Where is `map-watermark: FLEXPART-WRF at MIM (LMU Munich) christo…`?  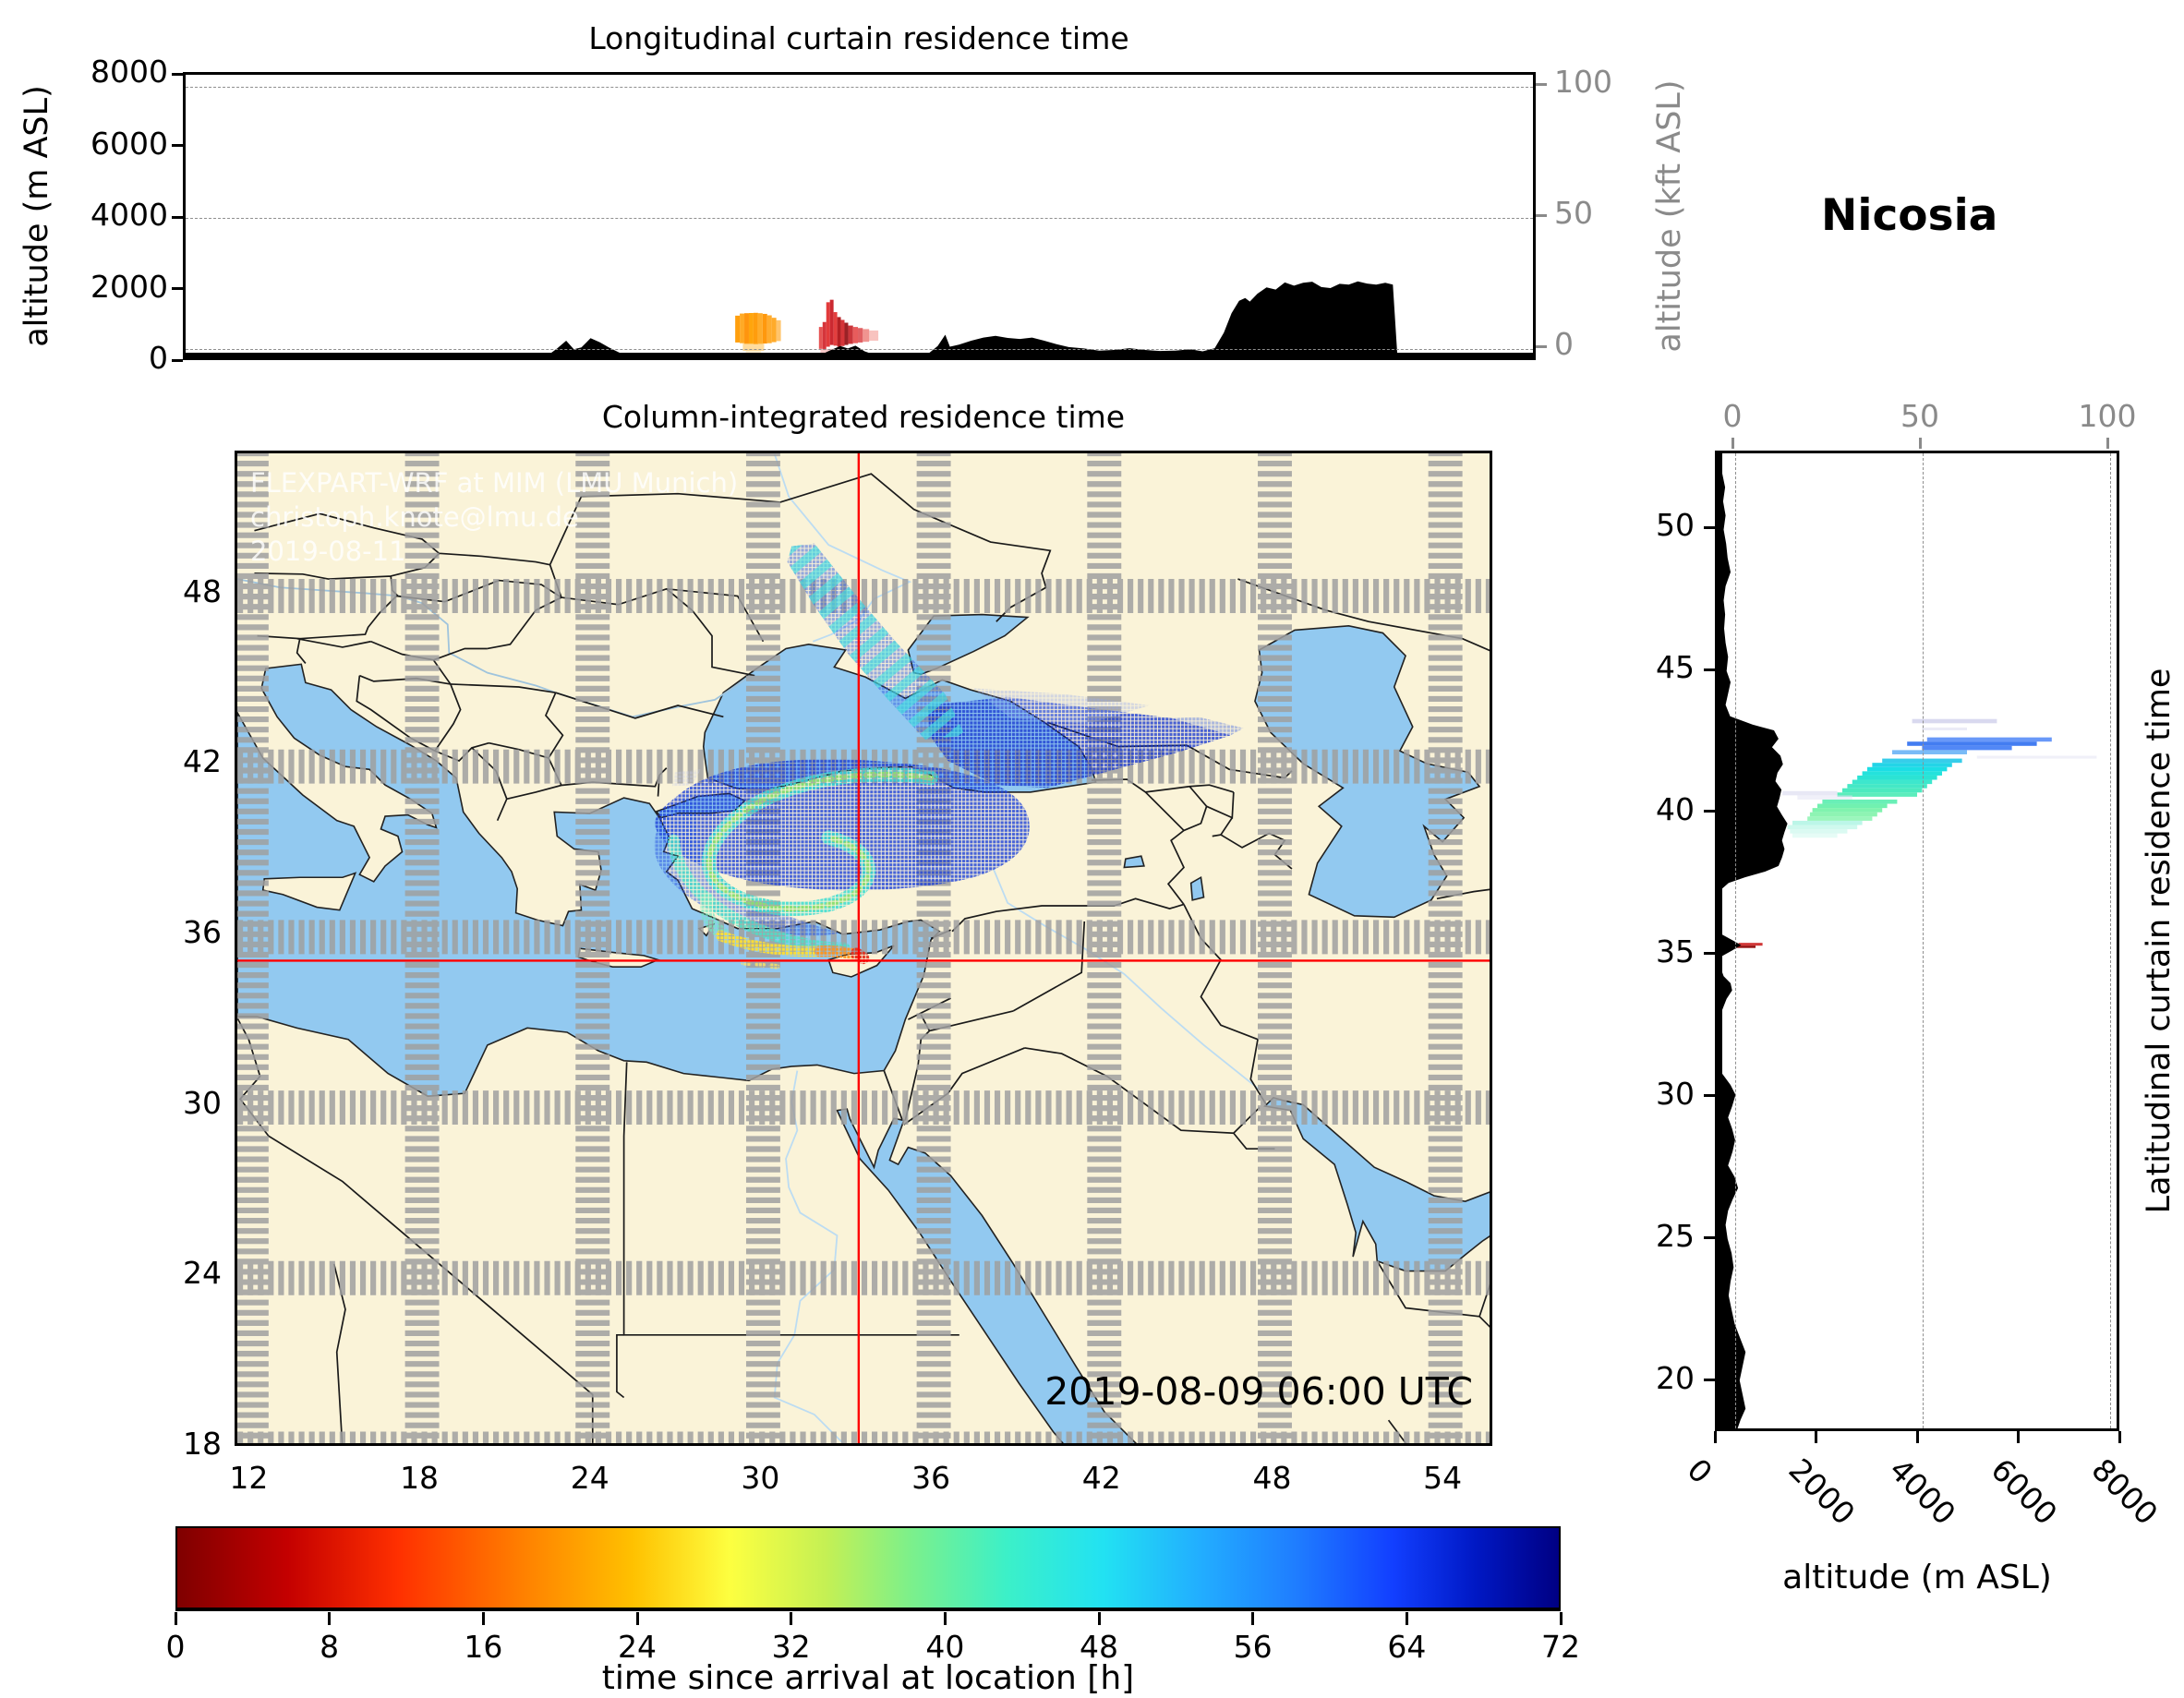
map-watermark: FLEXPART-WRF at MIM (LMU Munich) christo… is located at coordinates (494, 517).